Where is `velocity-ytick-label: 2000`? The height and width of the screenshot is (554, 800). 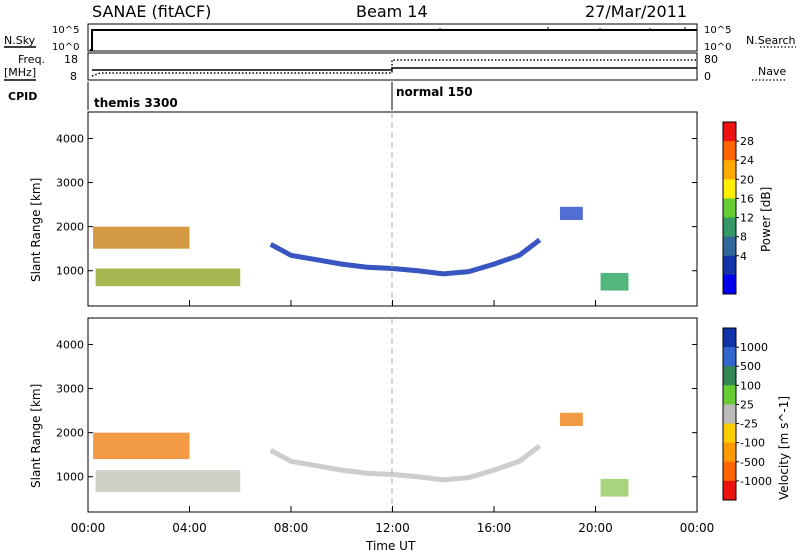
velocity-ytick-label: 2000 is located at coordinates (70, 433).